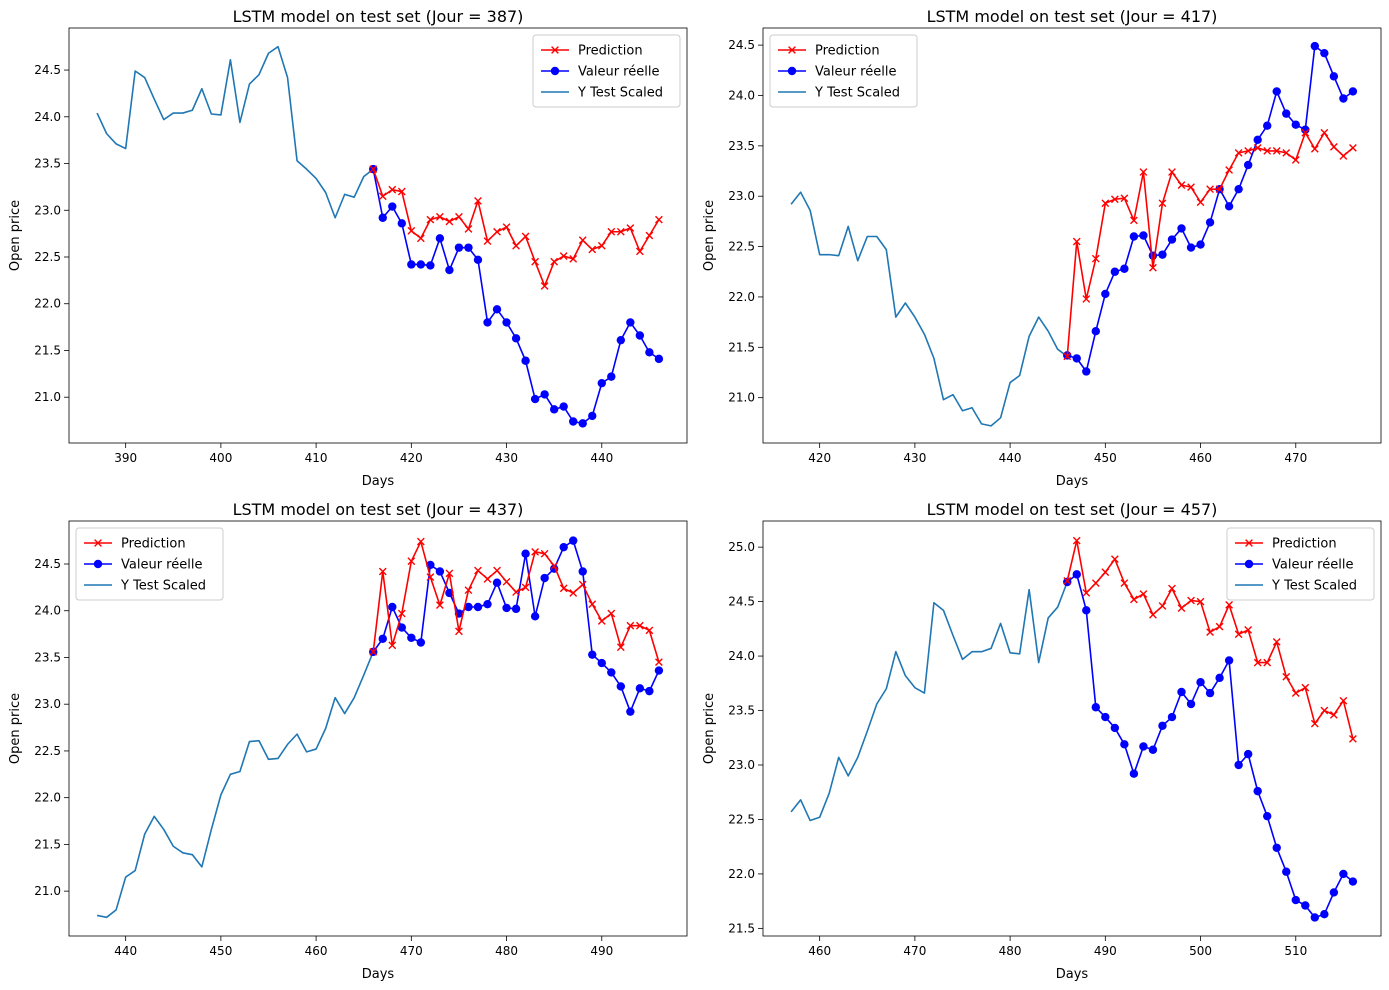  What do you see at coordinates (1314, 586) in the screenshot?
I see `legend-entry: Y Test Scaled` at bounding box center [1314, 586].